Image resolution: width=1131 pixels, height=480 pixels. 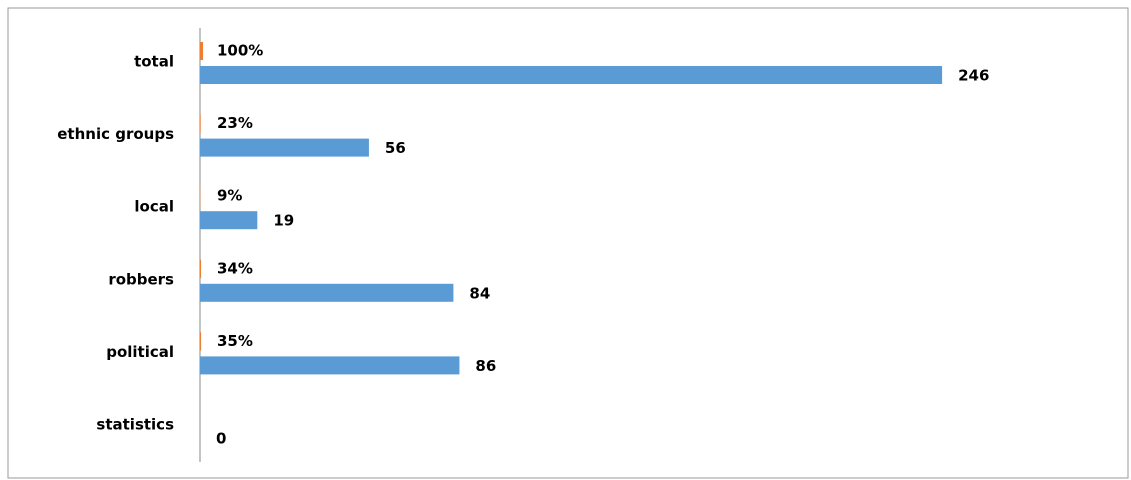 I want to click on y-tick-label: ethnic groups, so click(x=115, y=134).